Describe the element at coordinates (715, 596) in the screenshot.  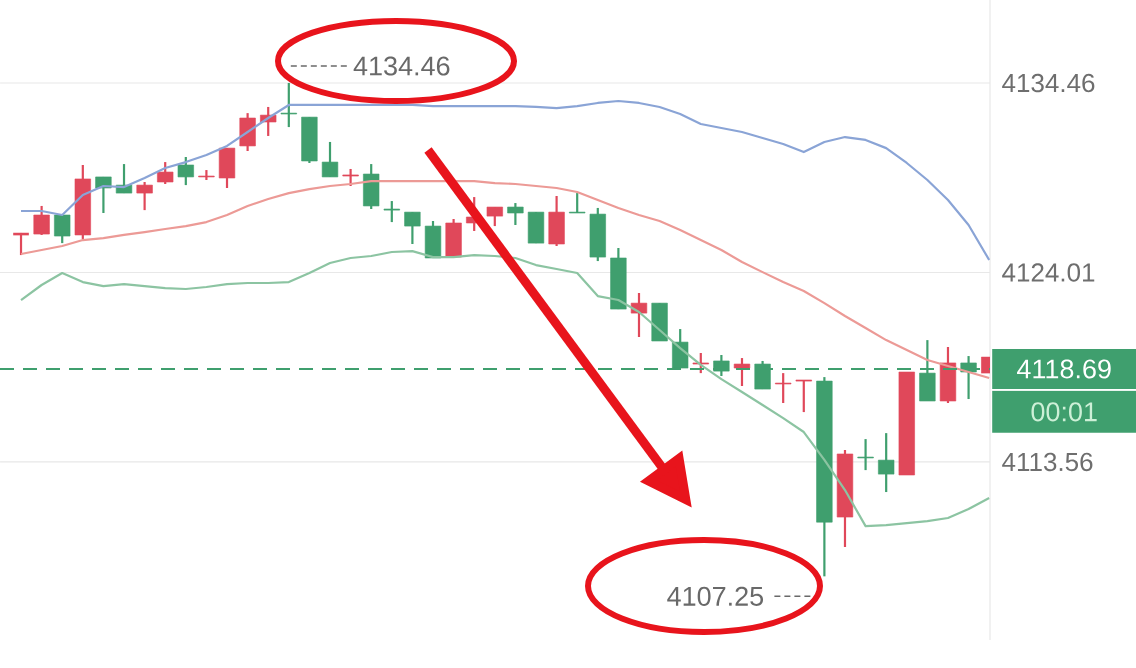
I see `annotation: 4107.25` at that location.